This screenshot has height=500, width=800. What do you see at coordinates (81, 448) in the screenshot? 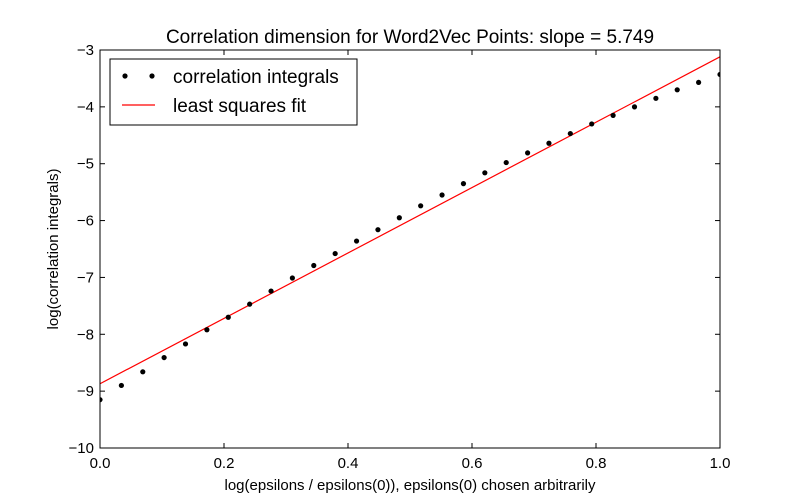
I see `y-tick-label: −10` at bounding box center [81, 448].